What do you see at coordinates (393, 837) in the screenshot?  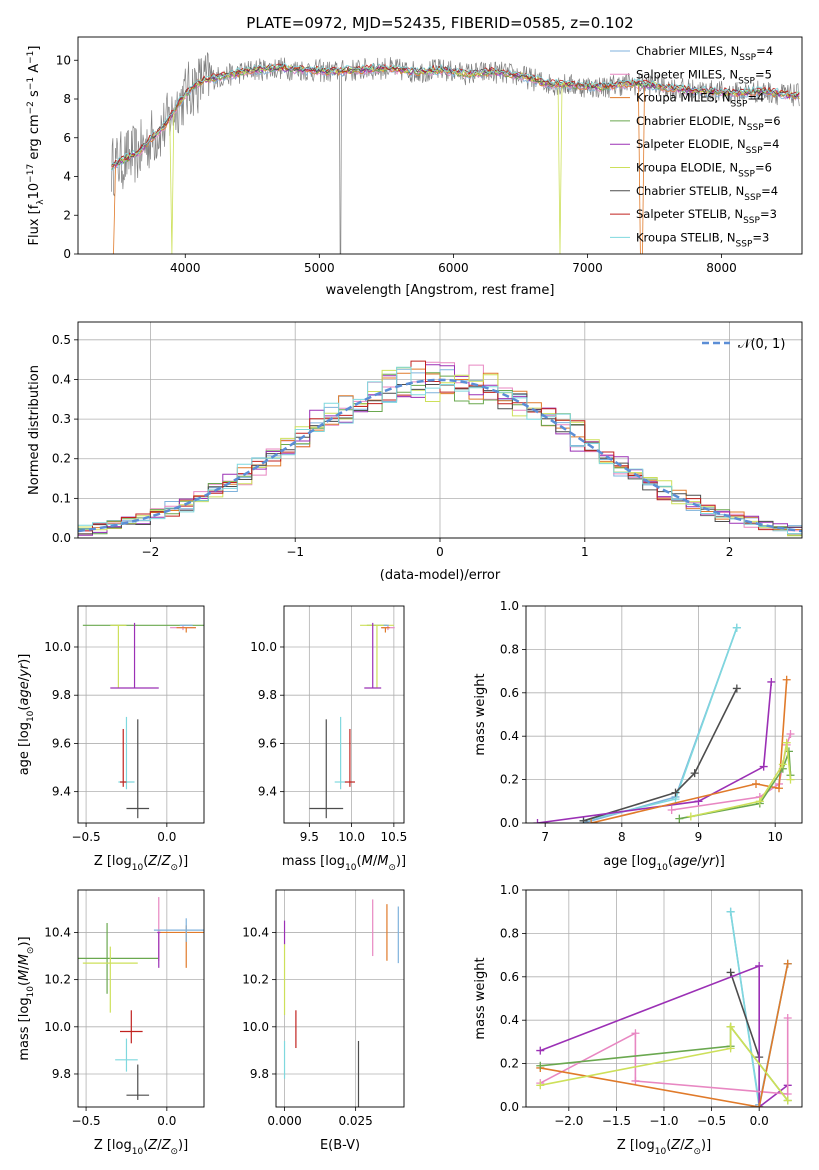 I see `x-tick-label: 10.5` at bounding box center [393, 837].